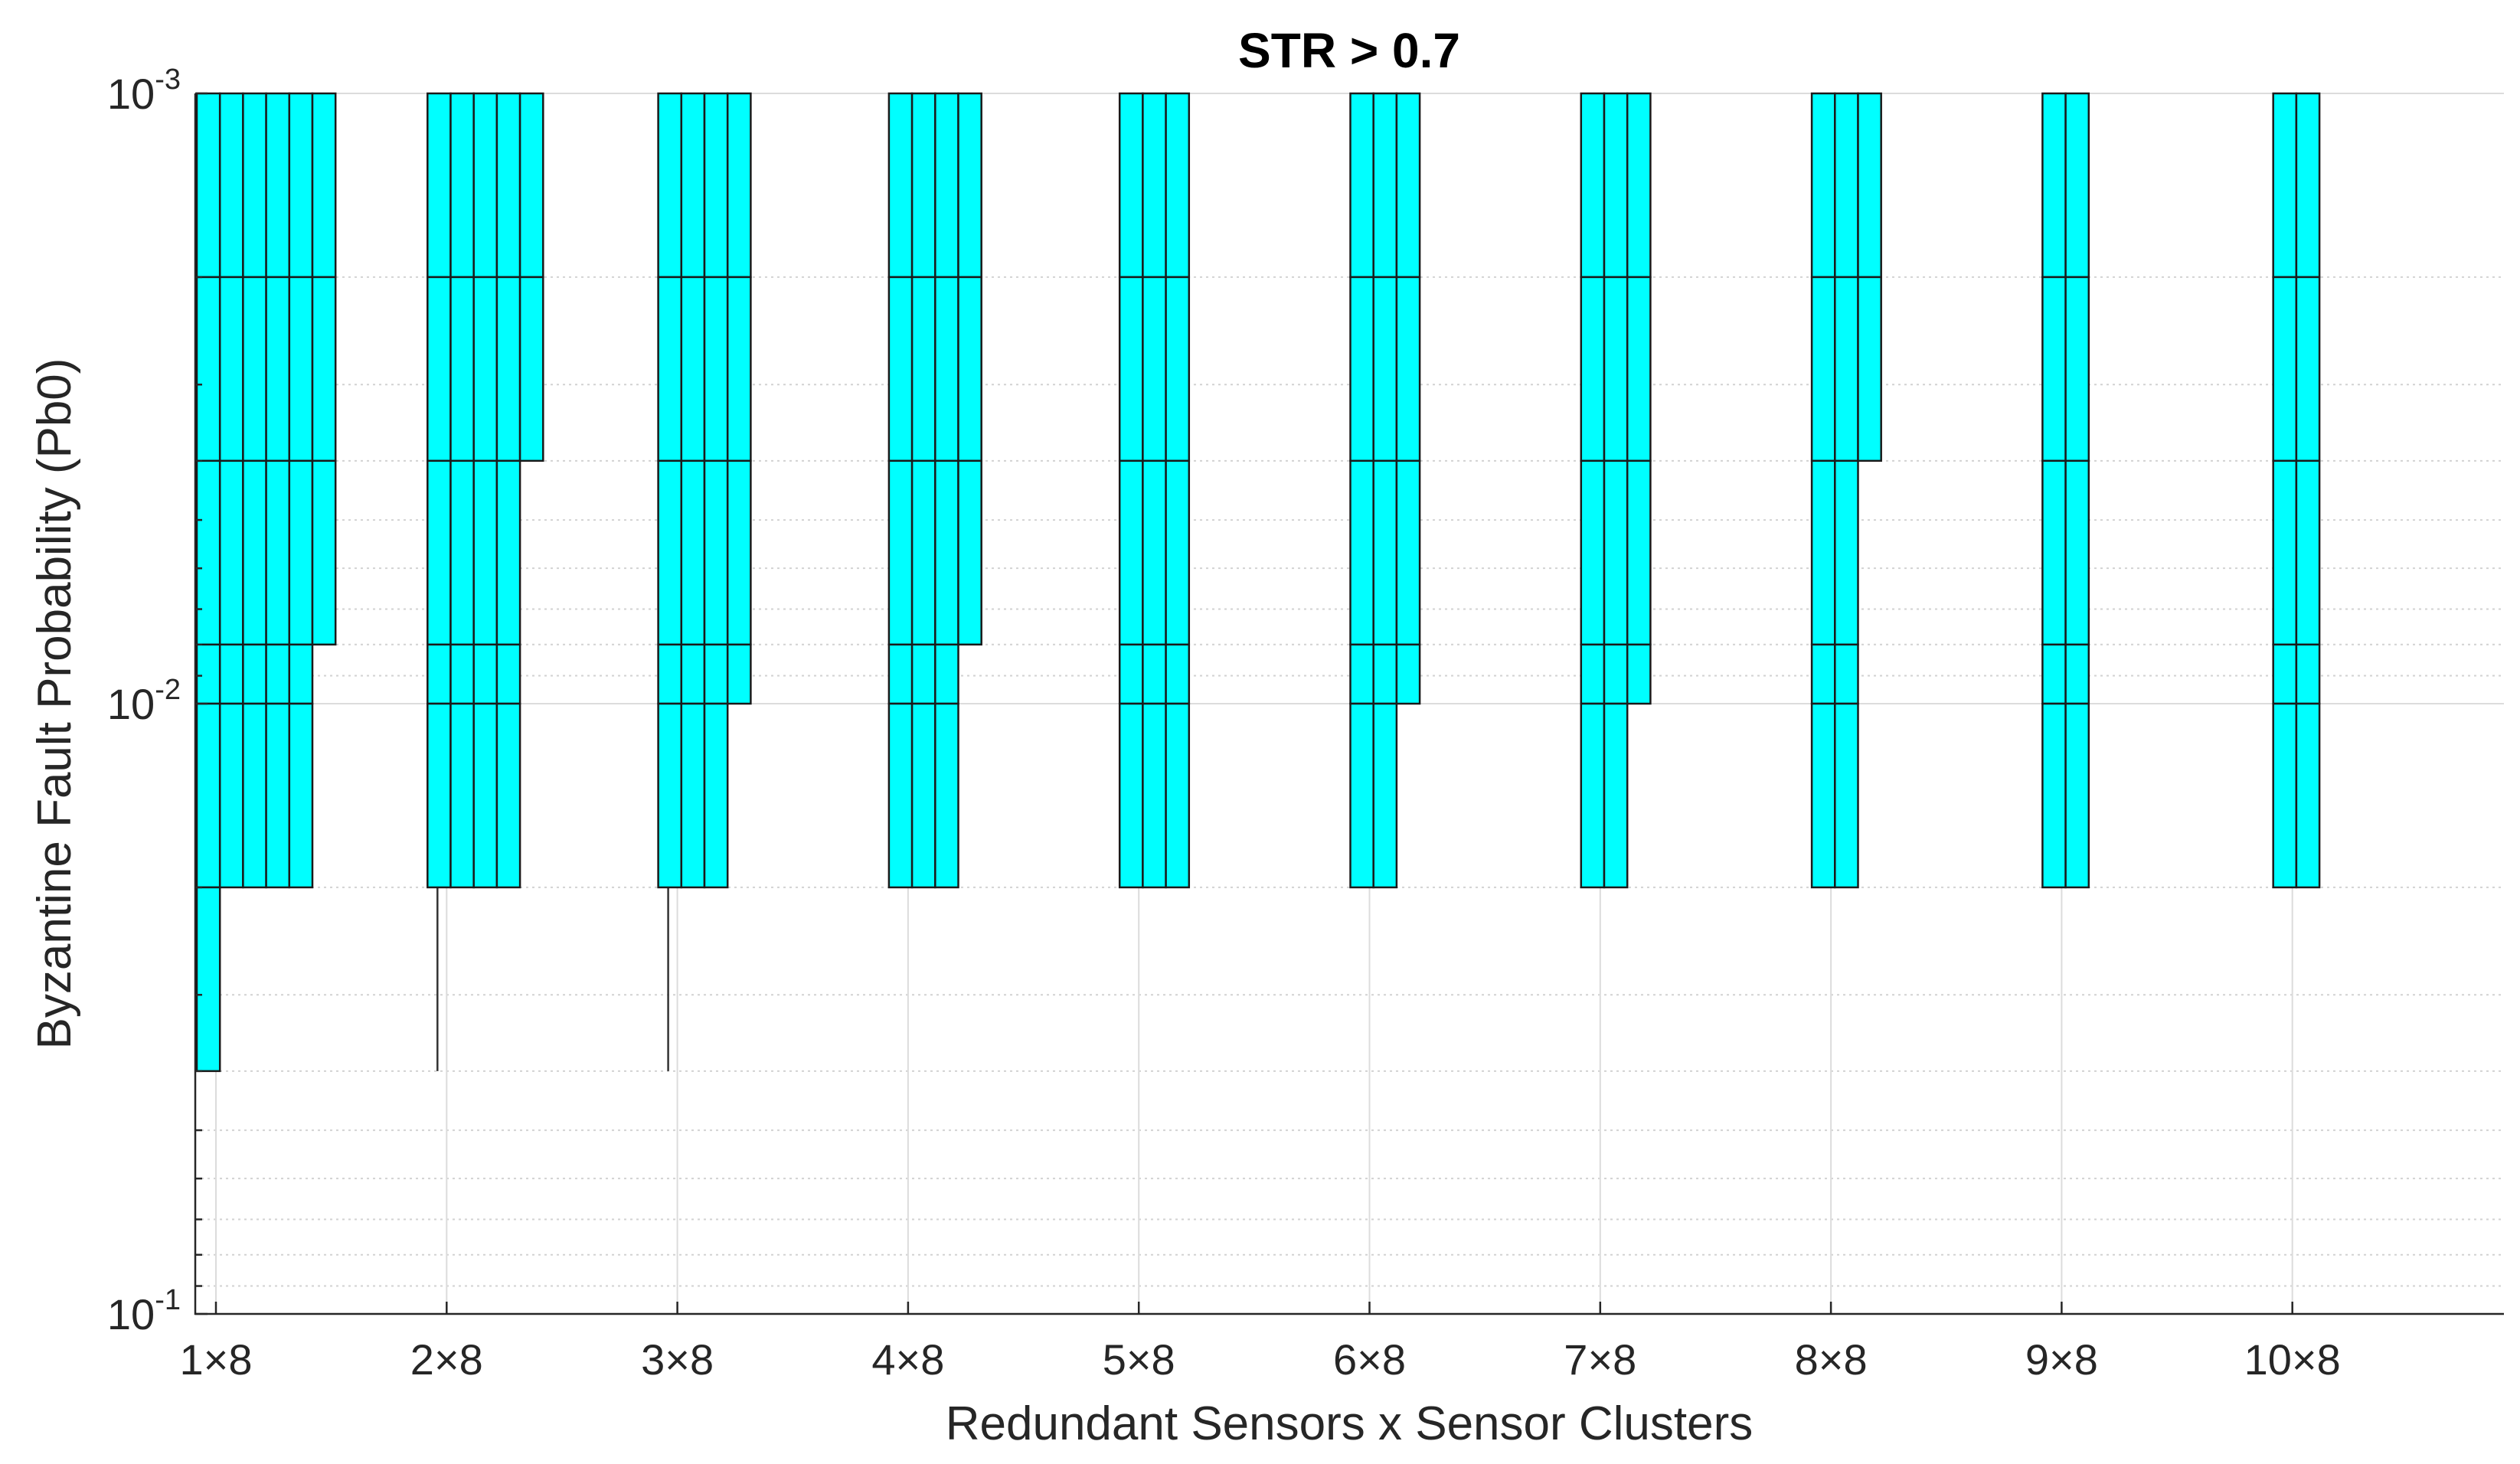 This screenshot has width=2520, height=1464. Describe the element at coordinates (446, 1359) in the screenshot. I see `x-tick-label: 2×8` at that location.